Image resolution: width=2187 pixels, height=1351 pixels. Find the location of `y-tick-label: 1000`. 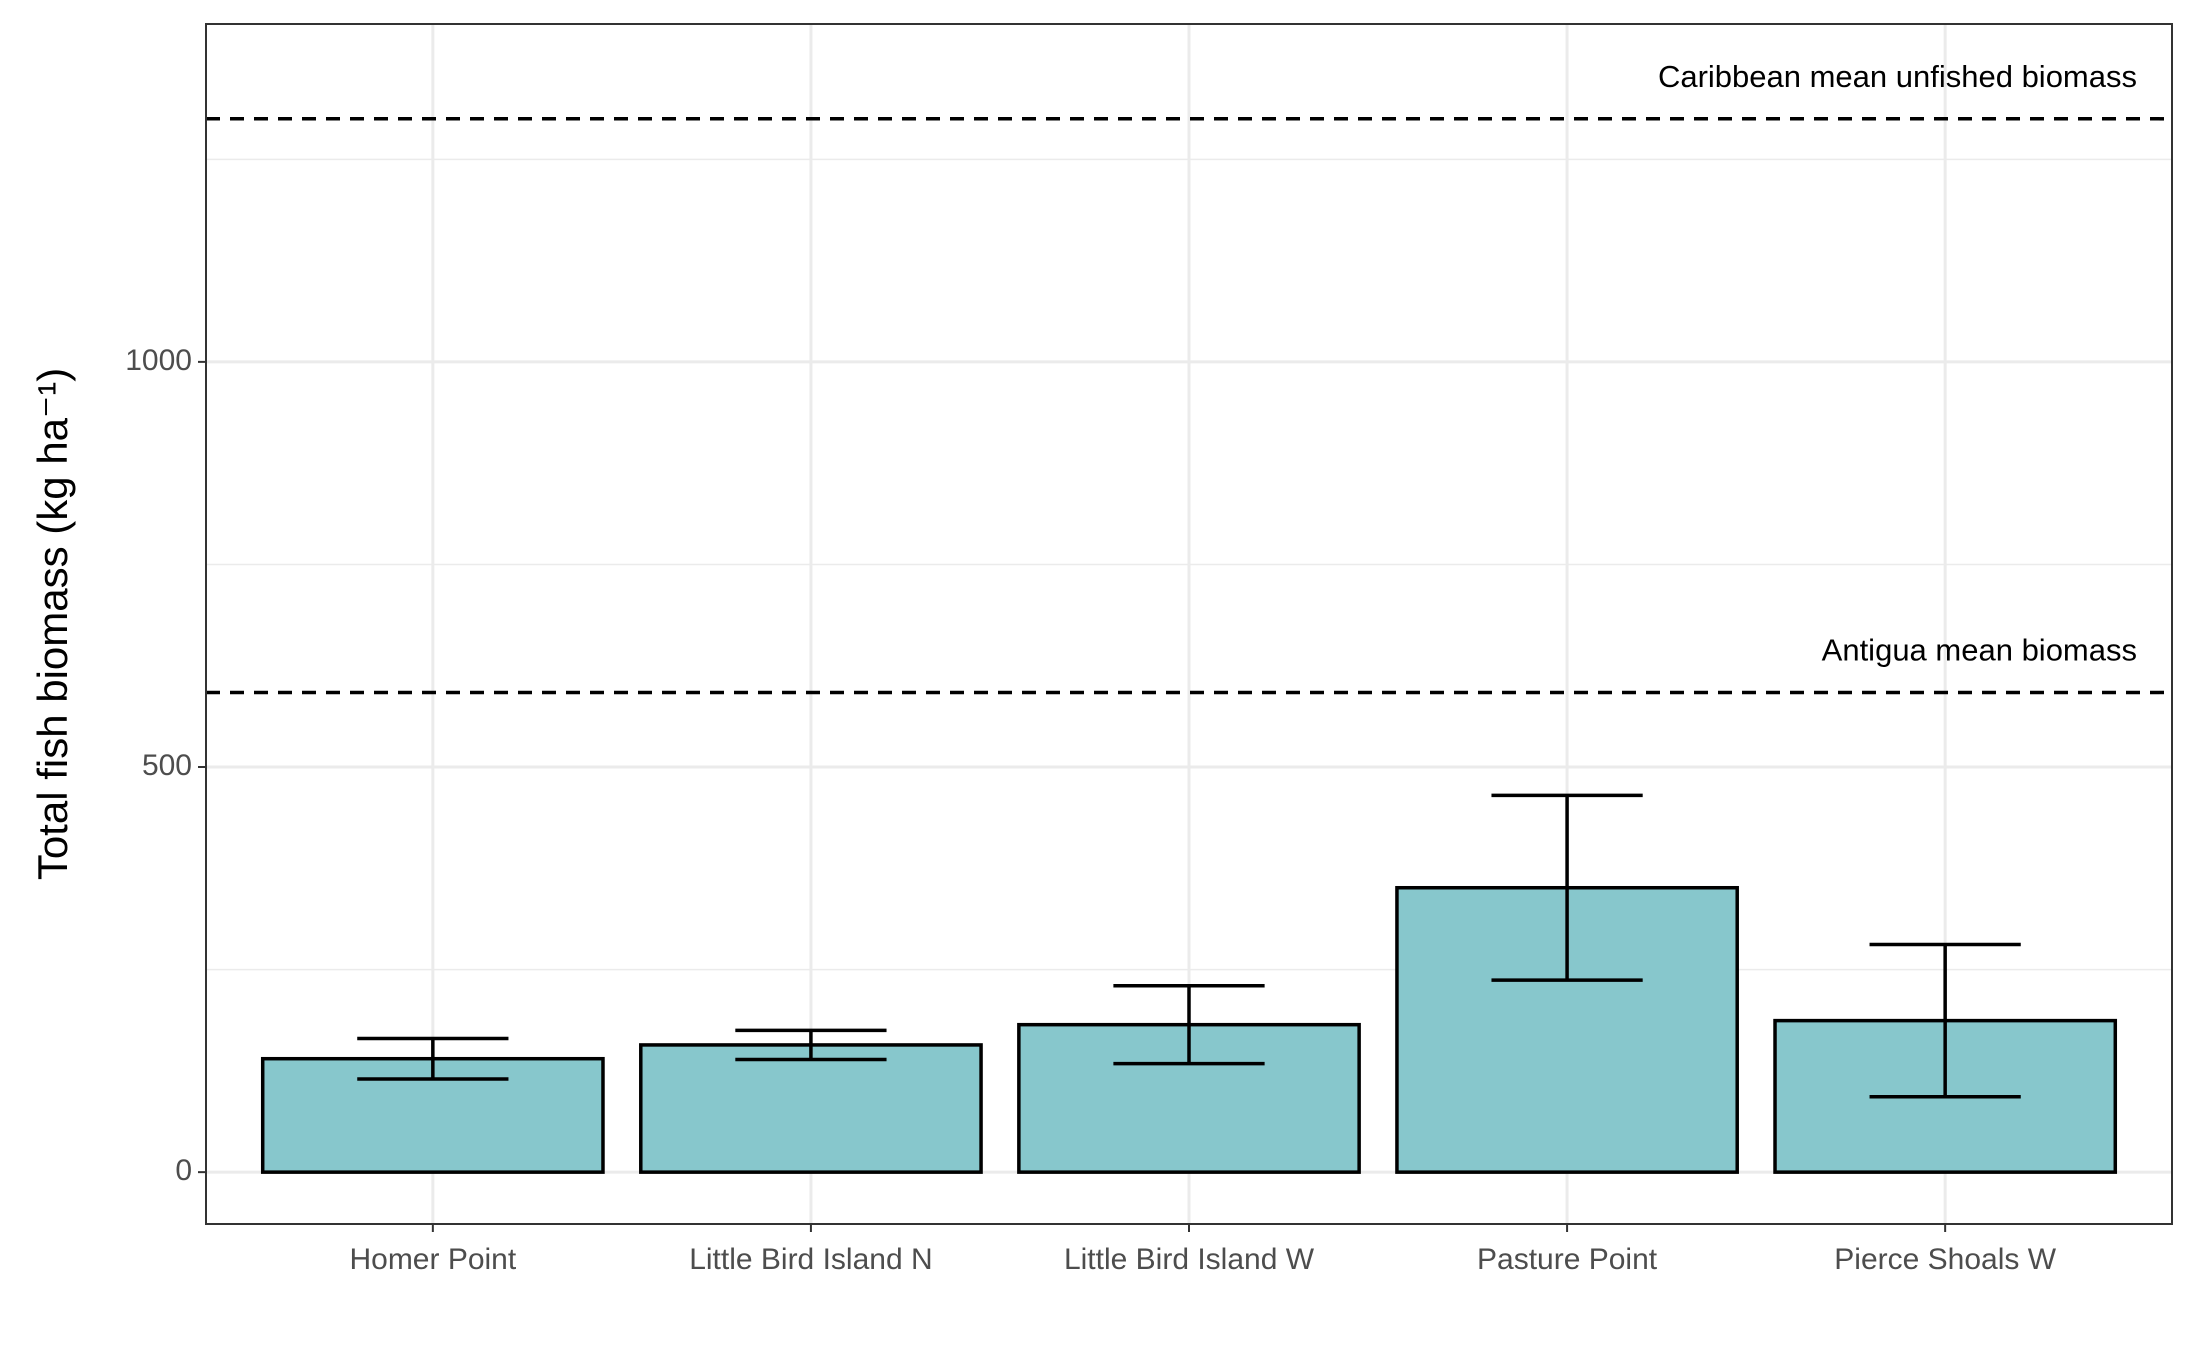

y-tick-label: 1000 is located at coordinates (158, 360).